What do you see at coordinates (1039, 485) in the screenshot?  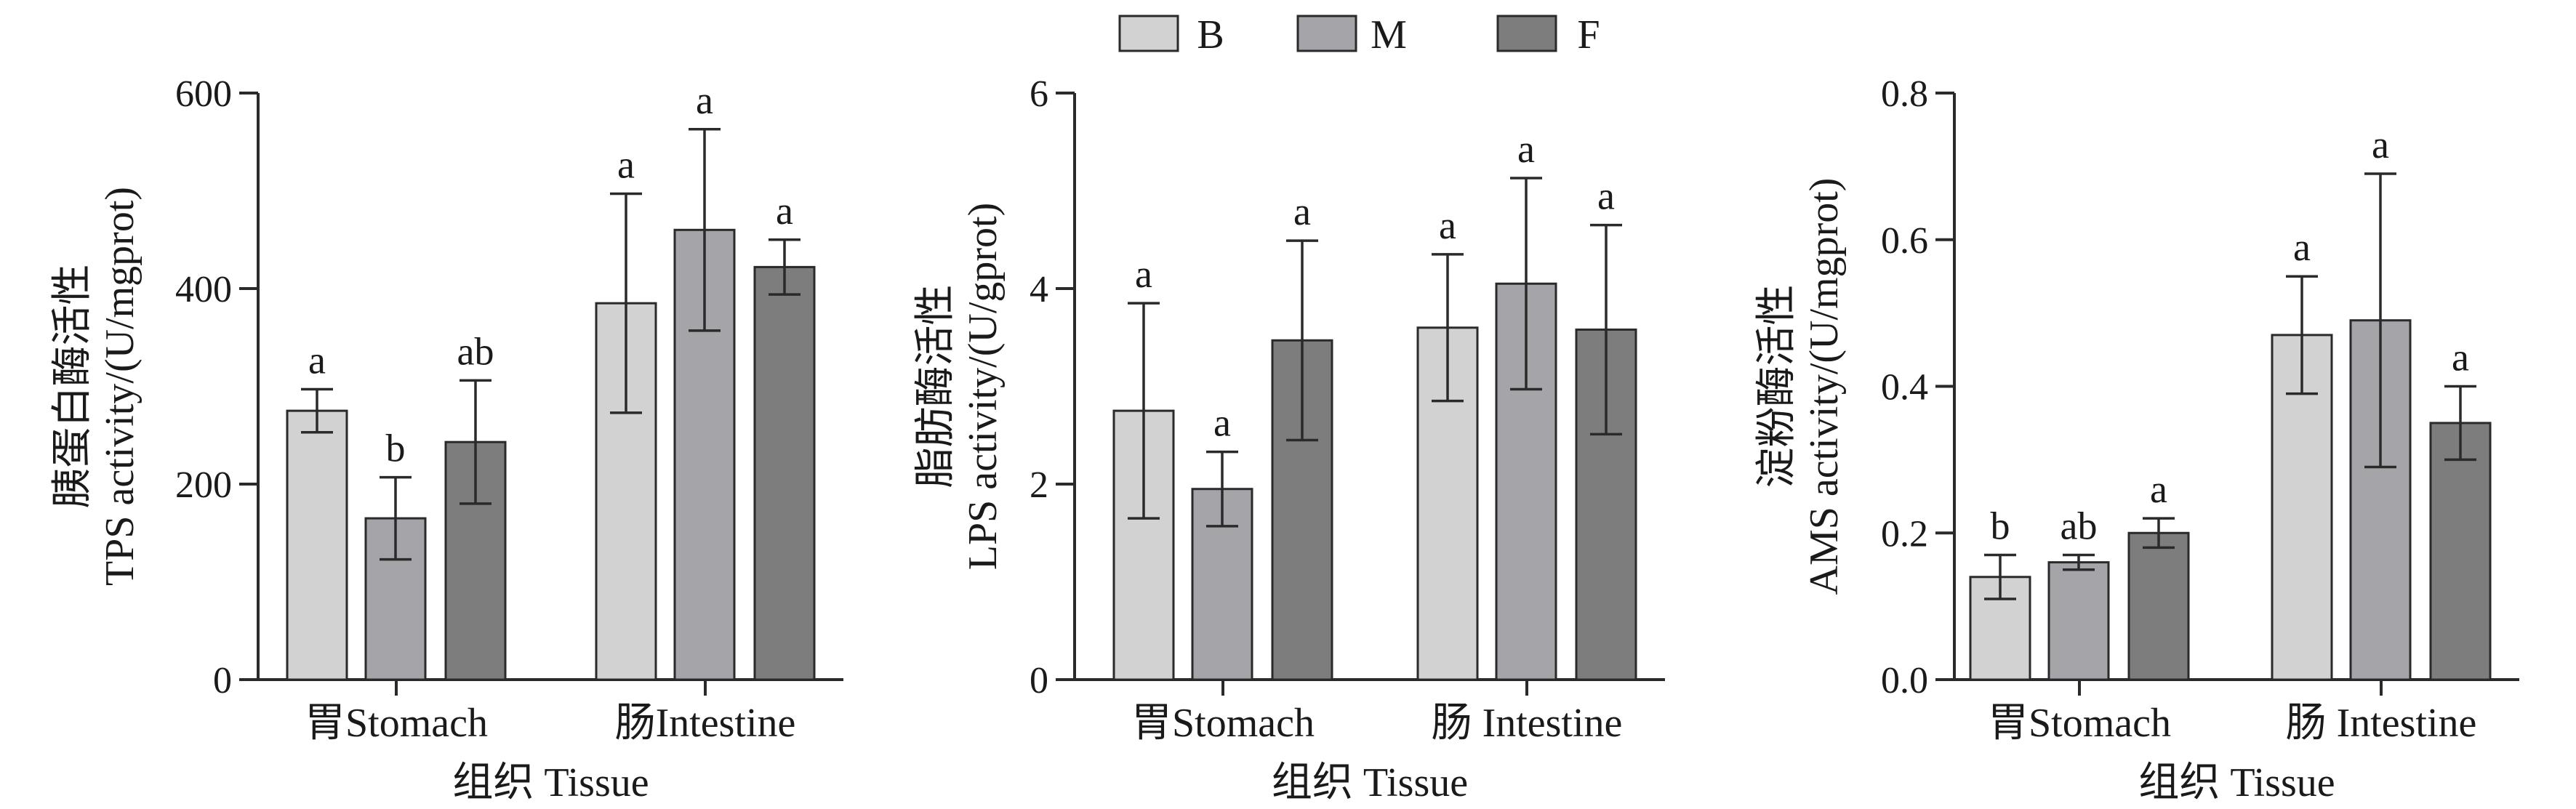 I see `y-tick-label: 2` at bounding box center [1039, 485].